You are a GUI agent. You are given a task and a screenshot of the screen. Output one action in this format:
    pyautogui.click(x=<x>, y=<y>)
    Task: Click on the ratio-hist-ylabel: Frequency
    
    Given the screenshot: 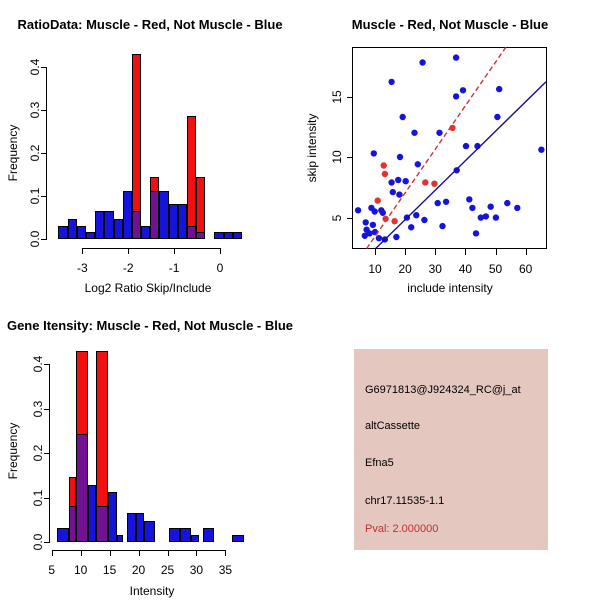 What is the action you would take?
    pyautogui.click(x=13, y=153)
    